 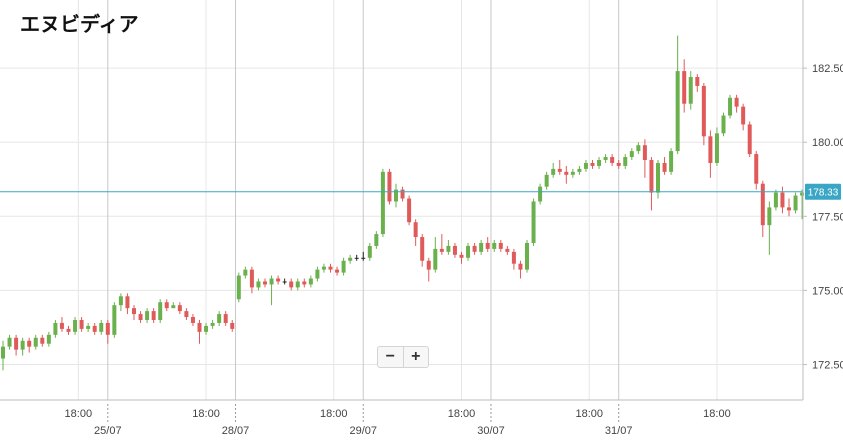 What do you see at coordinates (491, 431) in the screenshot?
I see `day-tick-label: 30/07` at bounding box center [491, 431].